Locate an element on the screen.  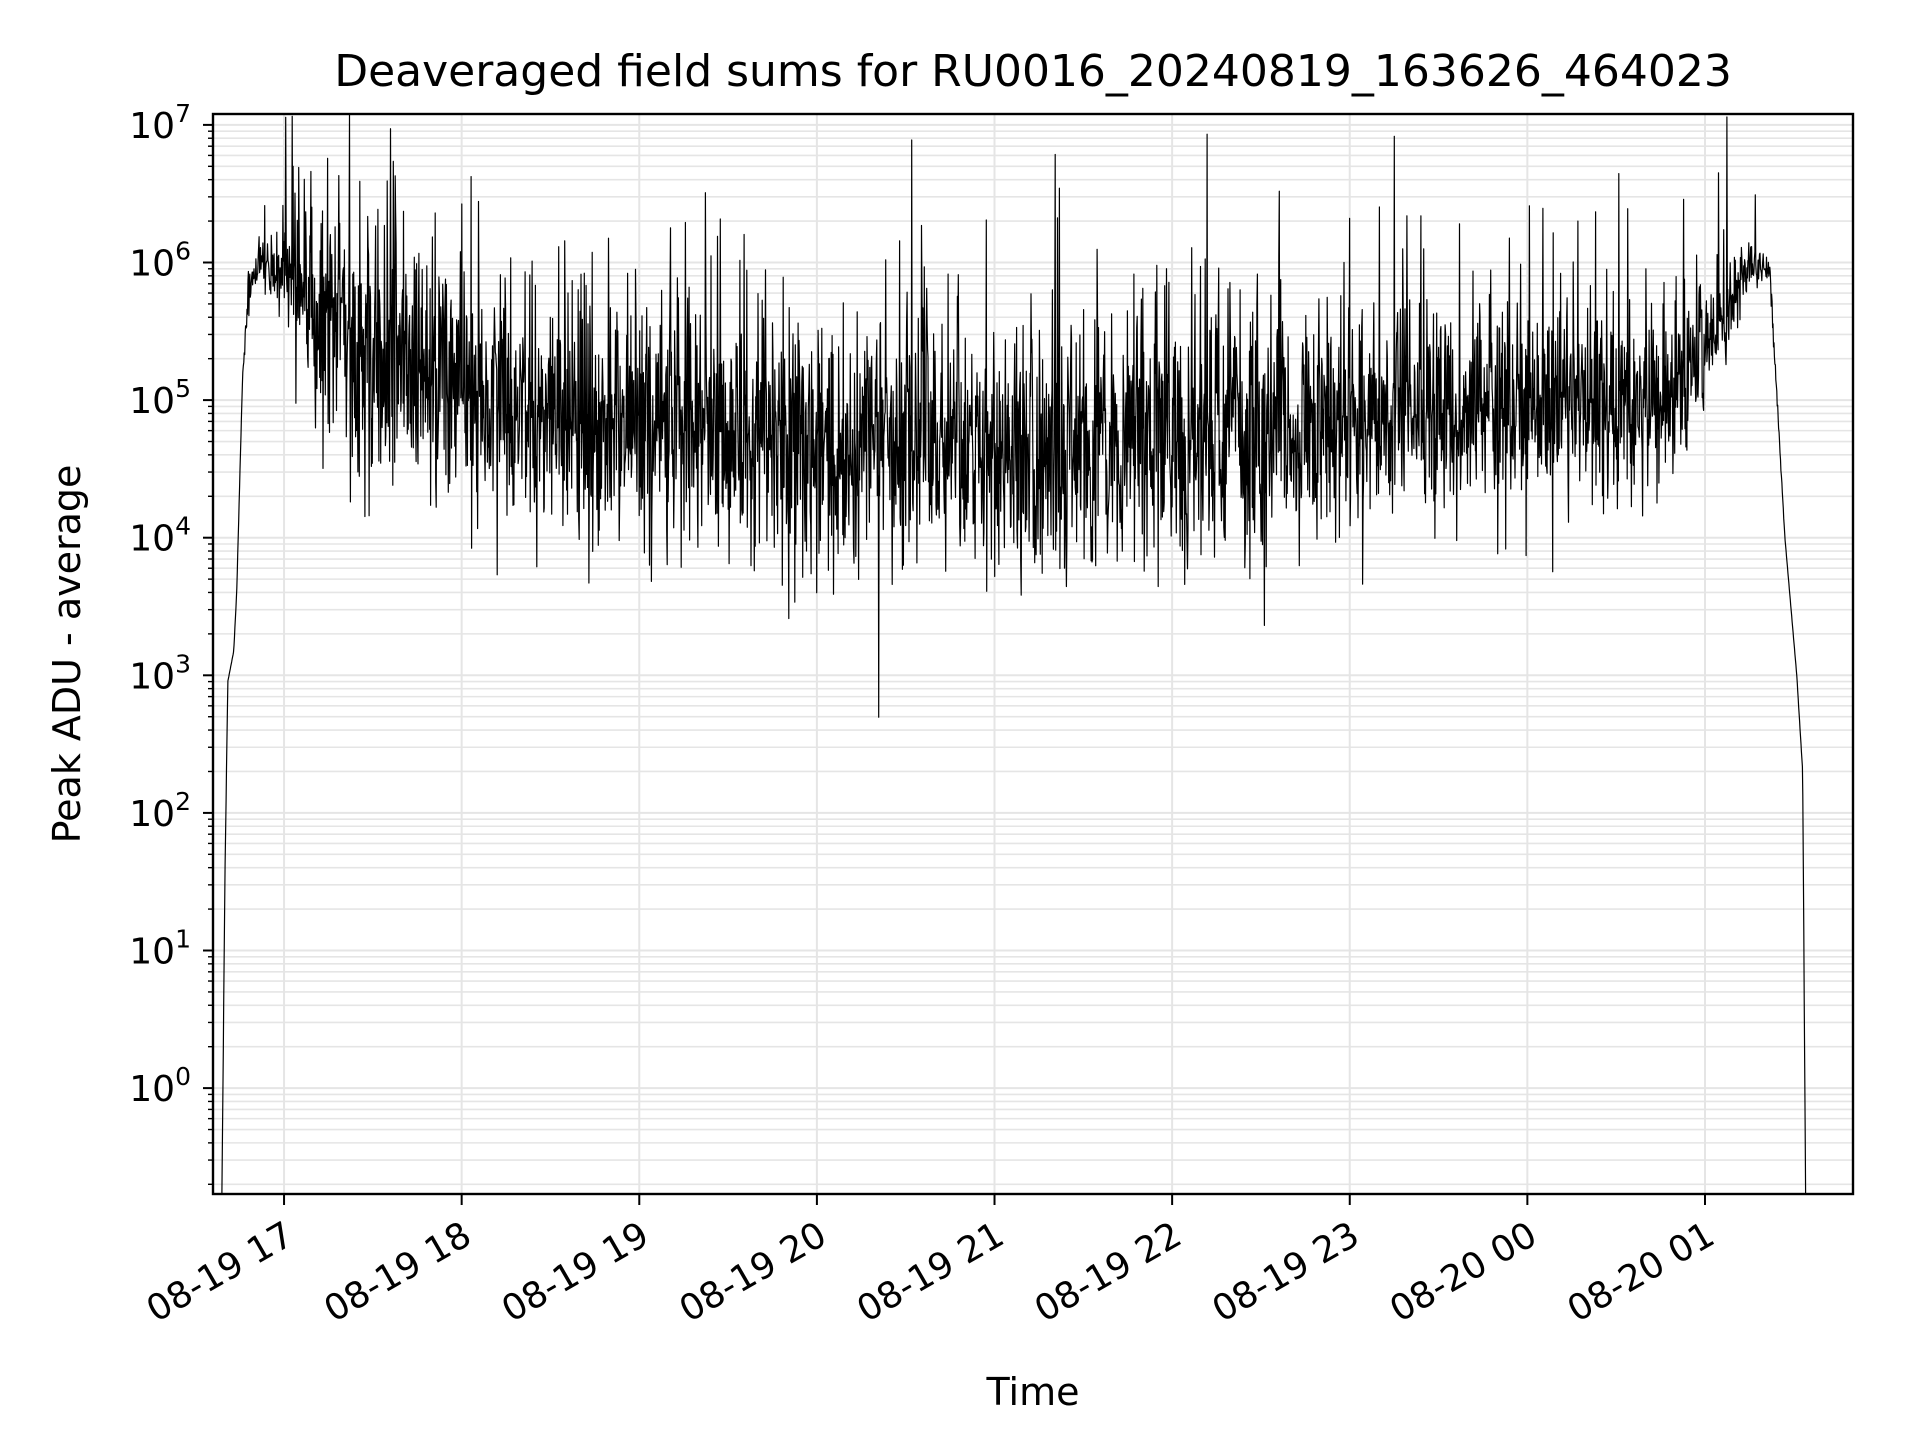
x-tick-label: 08-20 01 is located at coordinates (1641, 1272).